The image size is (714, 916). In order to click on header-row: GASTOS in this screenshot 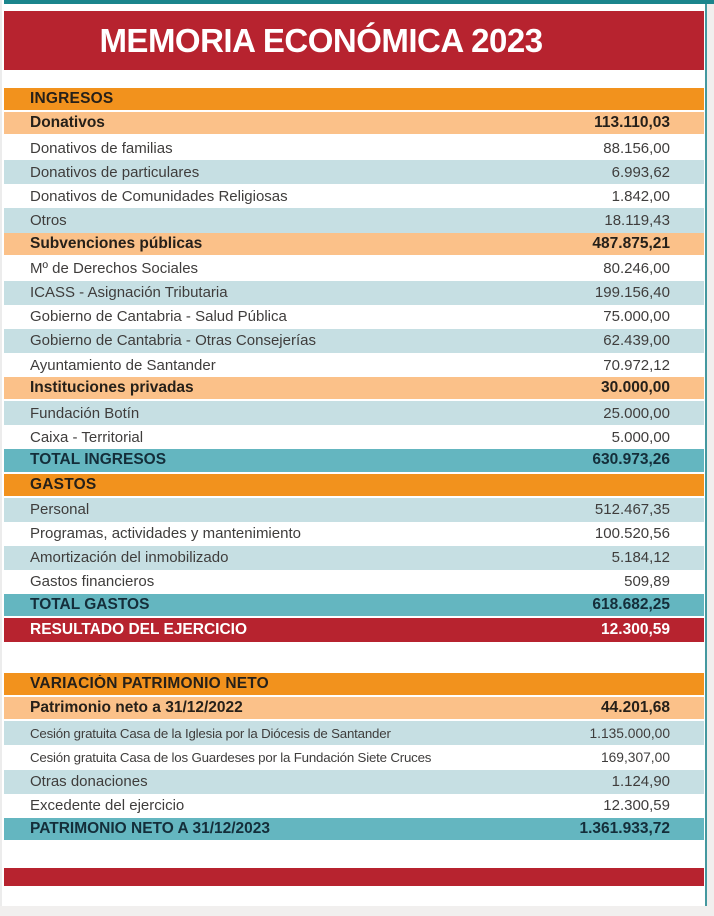, I will do `click(354, 485)`.